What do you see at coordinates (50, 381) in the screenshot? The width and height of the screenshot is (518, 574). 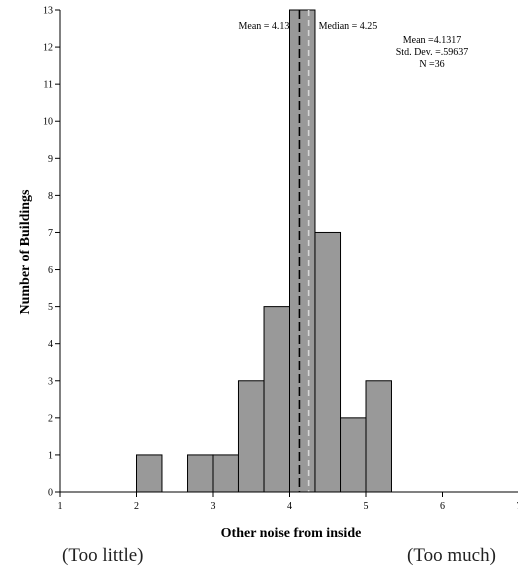 I see `y-tick-label: 3` at bounding box center [50, 381].